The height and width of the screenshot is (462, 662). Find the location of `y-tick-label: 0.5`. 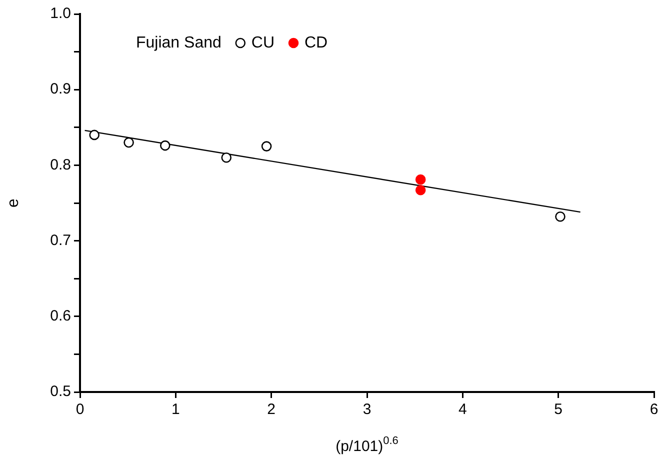

y-tick-label: 0.5 is located at coordinates (60, 391).